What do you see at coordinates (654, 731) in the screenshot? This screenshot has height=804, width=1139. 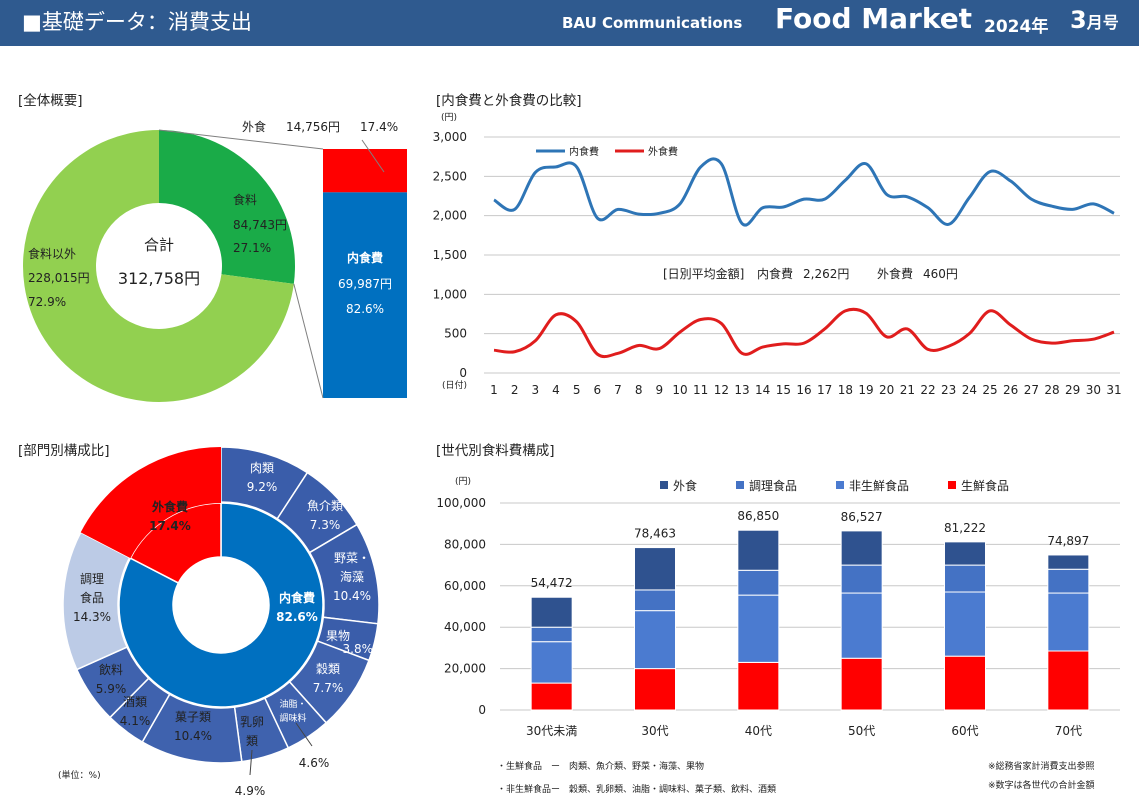 I see `generation-category-label: 30代` at bounding box center [654, 731].